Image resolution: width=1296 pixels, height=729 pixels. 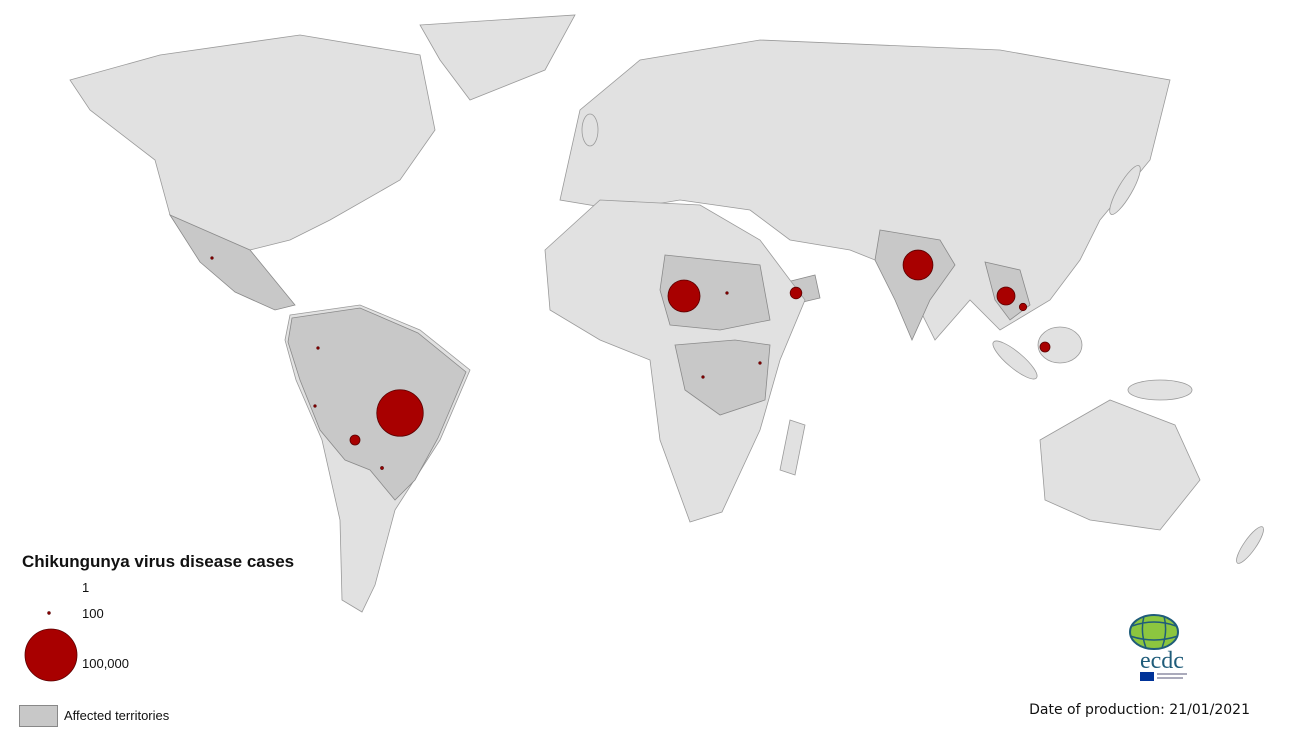 What do you see at coordinates (915, 285) in the screenshot?
I see `india-affected` at bounding box center [915, 285].